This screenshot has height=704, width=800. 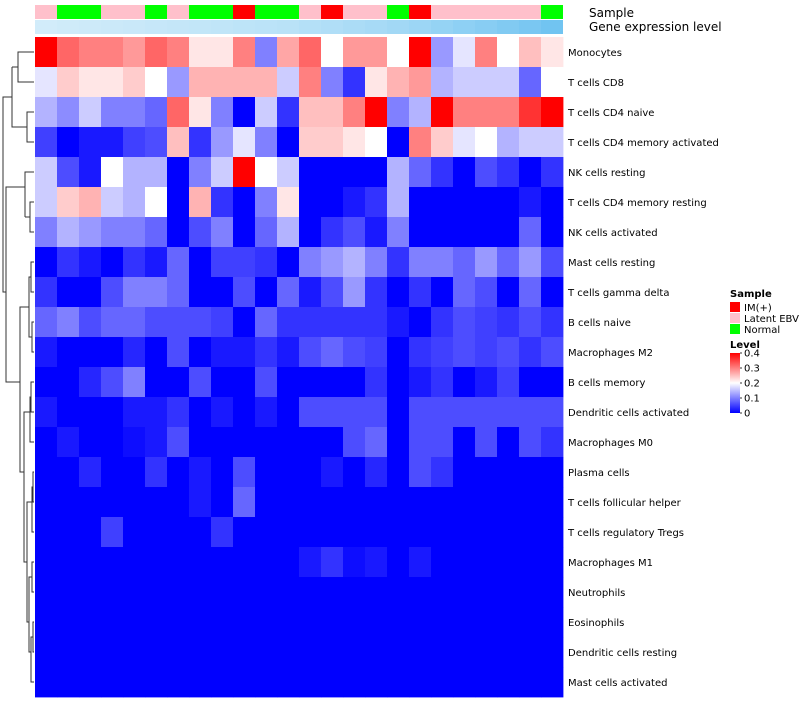 What do you see at coordinates (299, 12) in the screenshot?
I see `sample-annotation-track` at bounding box center [299, 12].